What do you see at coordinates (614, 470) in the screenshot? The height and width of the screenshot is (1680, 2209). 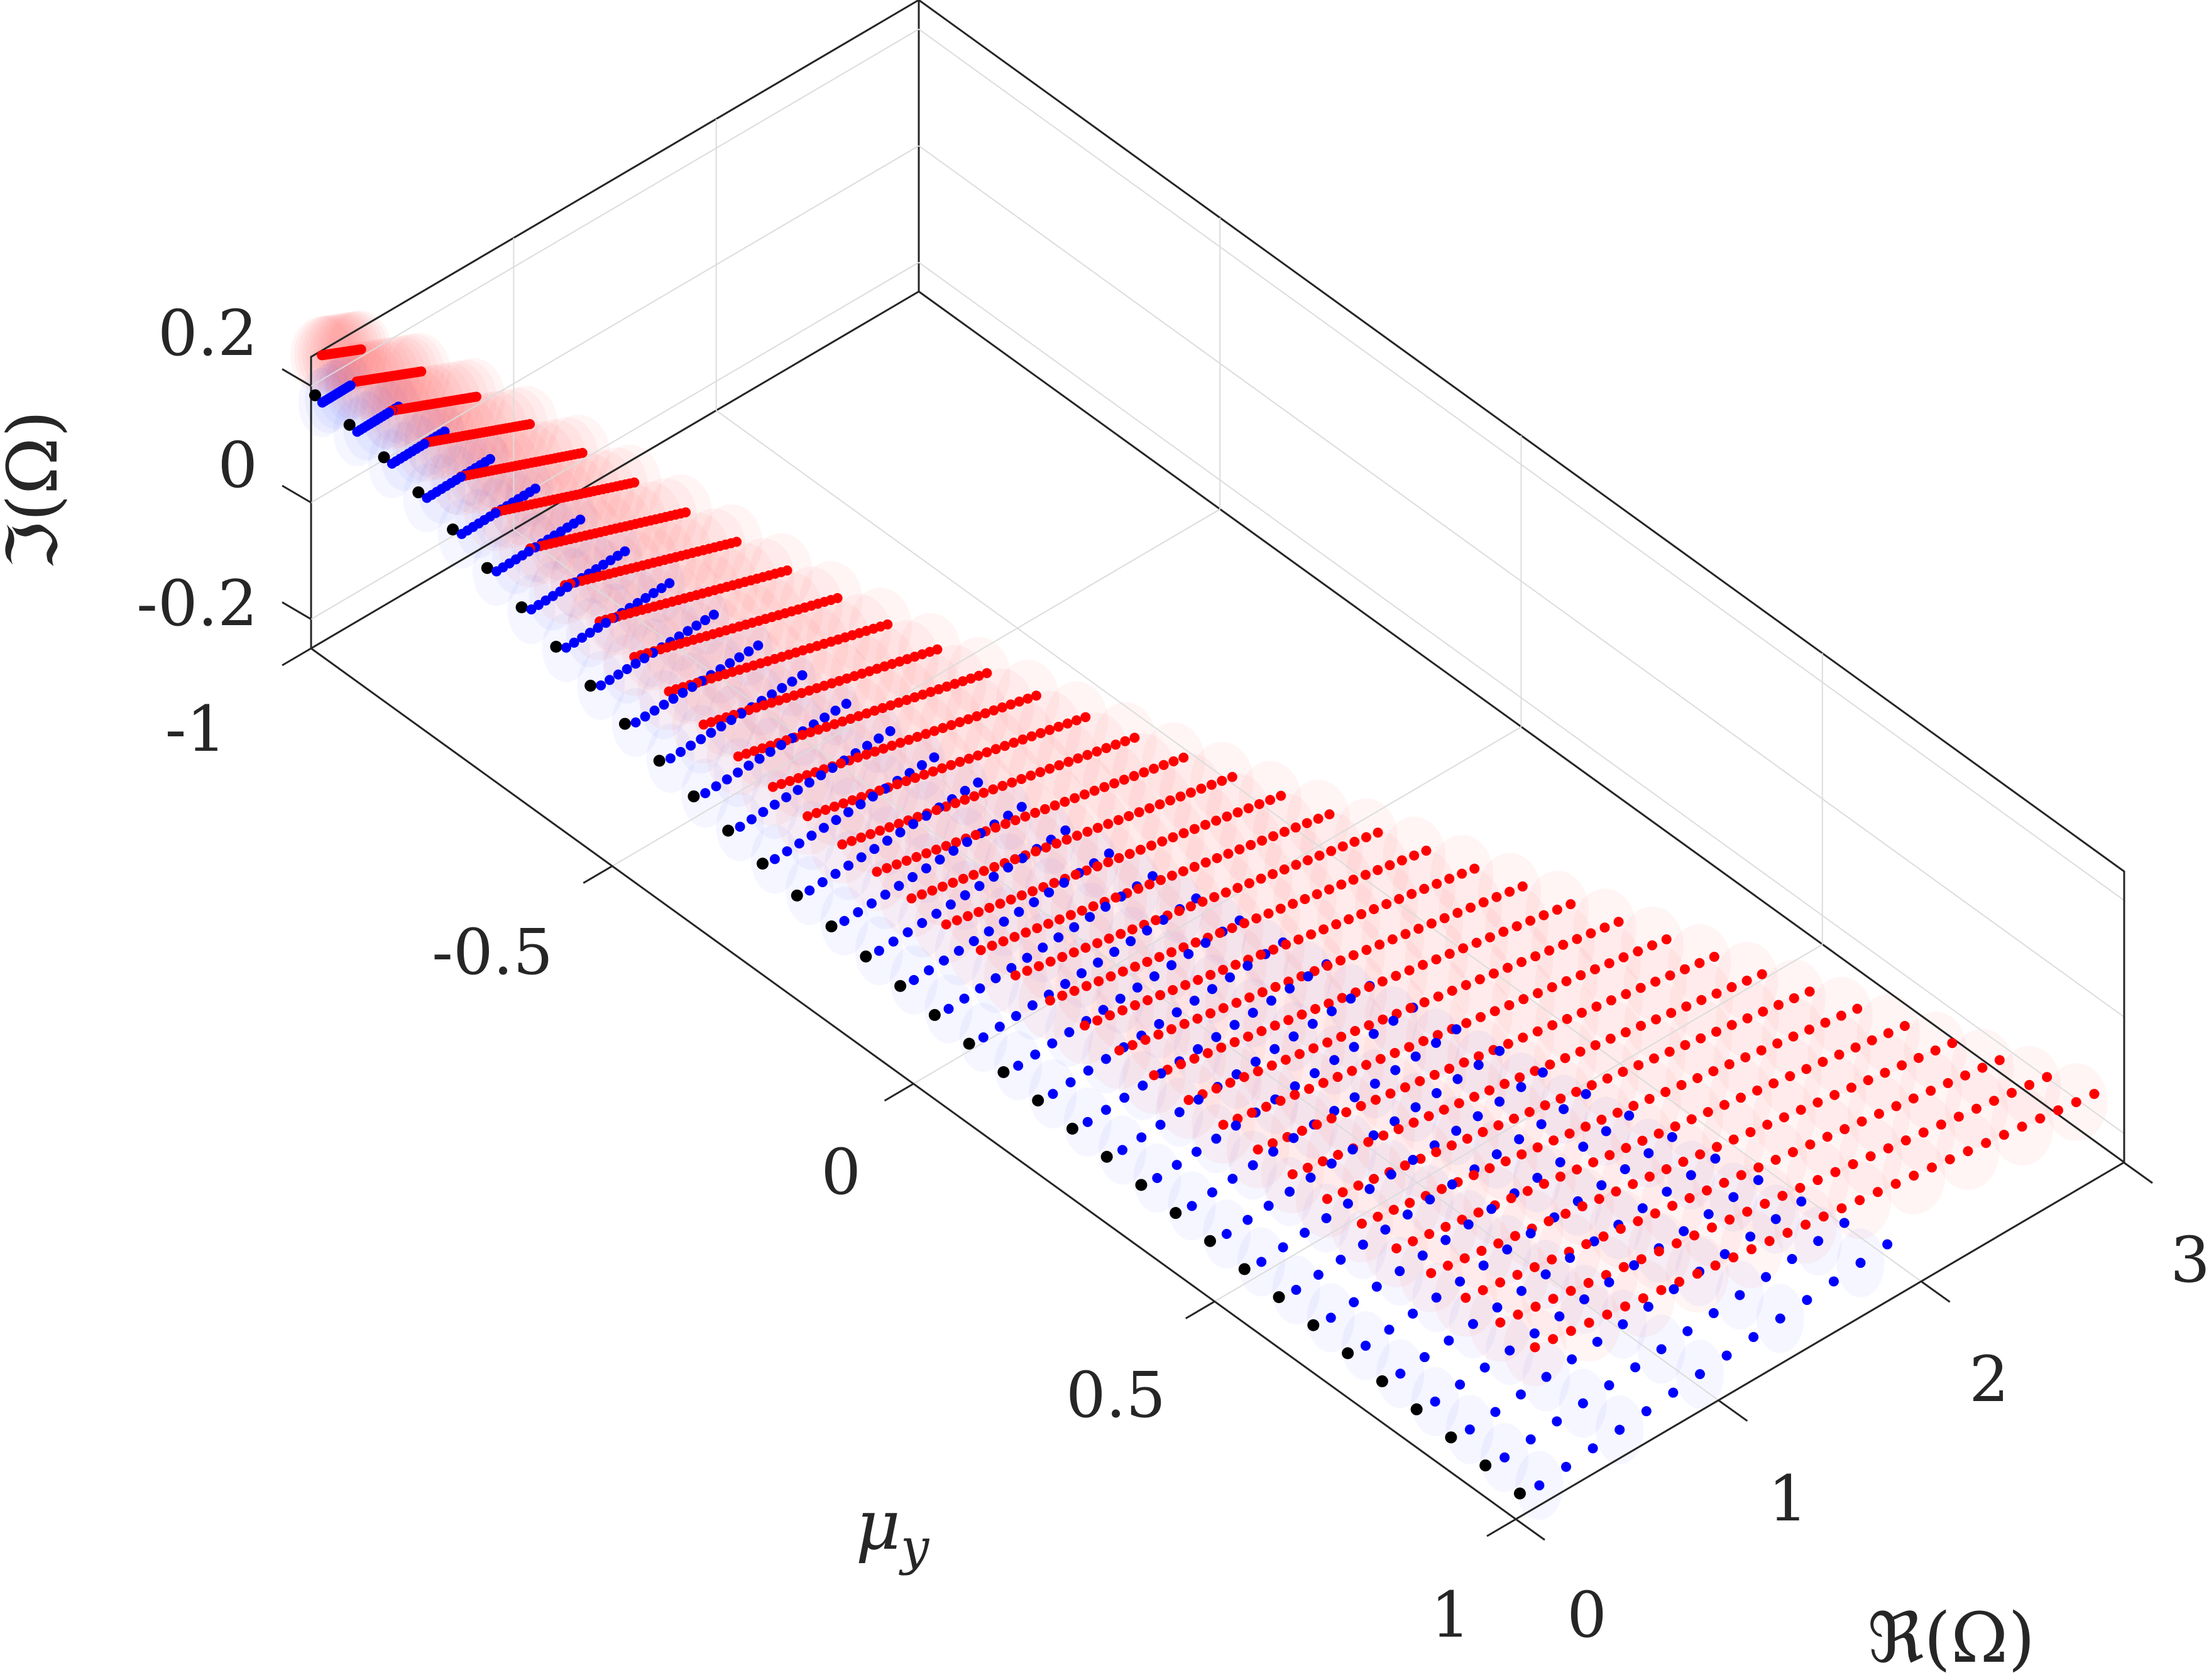 I see `left-base-edge` at bounding box center [614, 470].